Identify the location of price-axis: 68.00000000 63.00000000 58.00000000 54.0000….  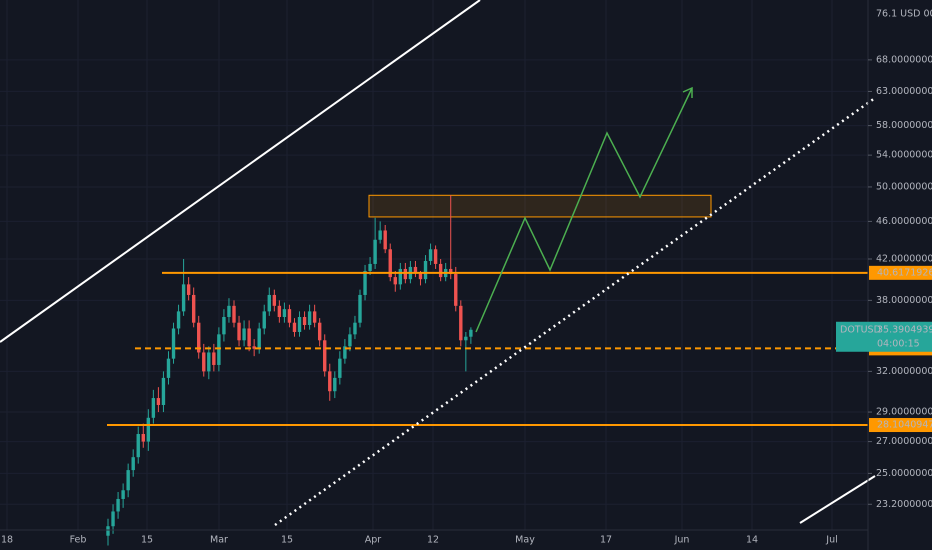
(884, 282).